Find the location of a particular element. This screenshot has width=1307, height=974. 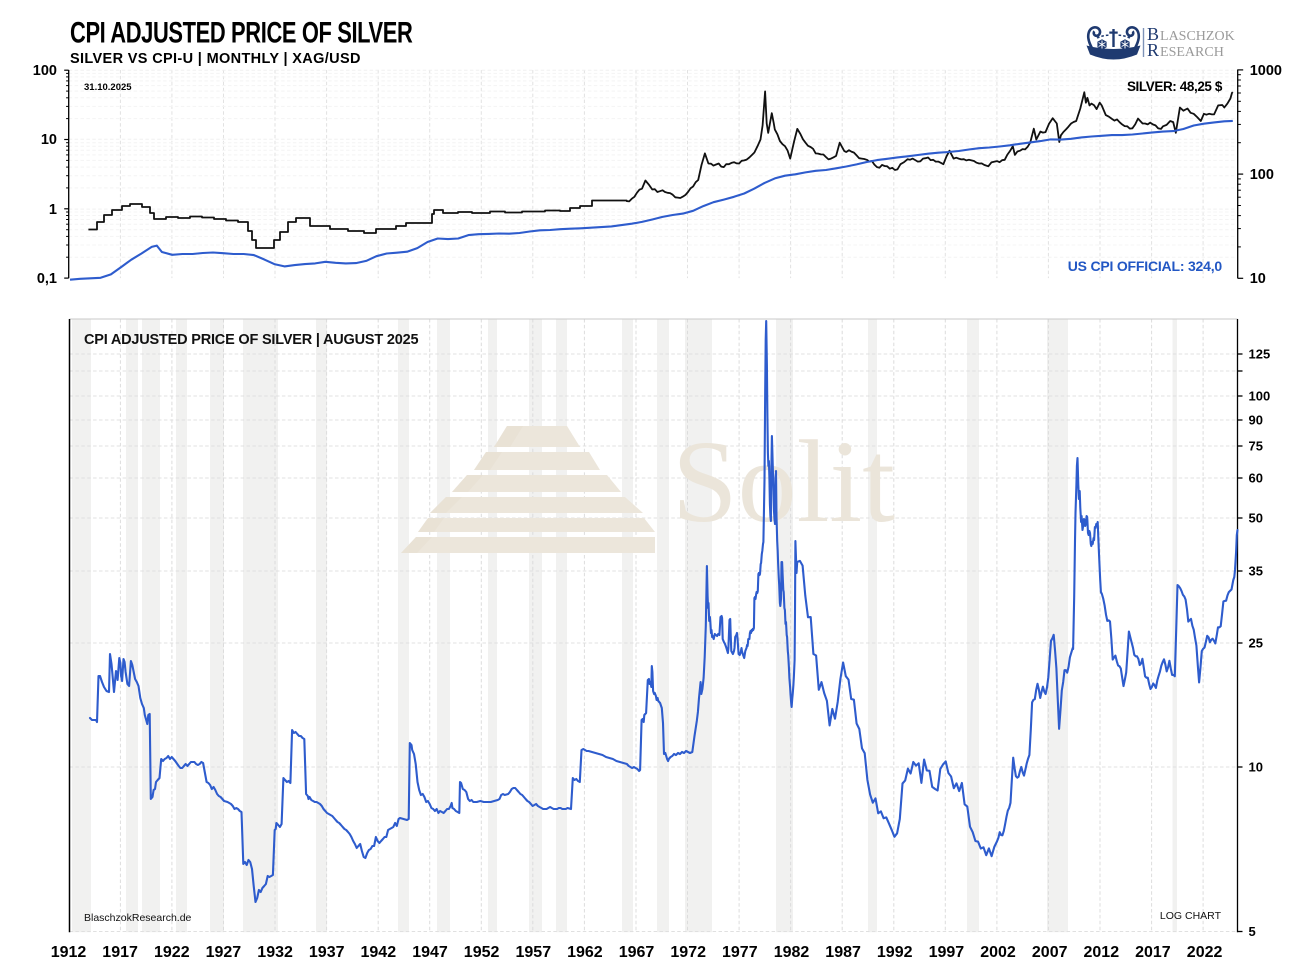

svg-text: 1917 is located at coordinates (120, 952).